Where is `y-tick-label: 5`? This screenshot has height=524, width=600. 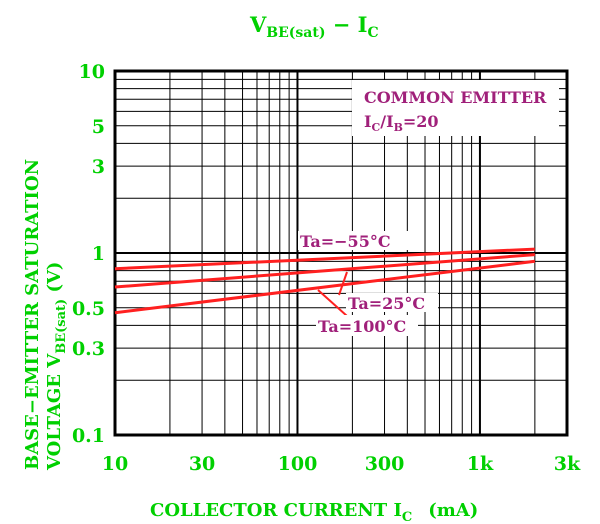
y-tick-label: 5 is located at coordinates (98, 127).